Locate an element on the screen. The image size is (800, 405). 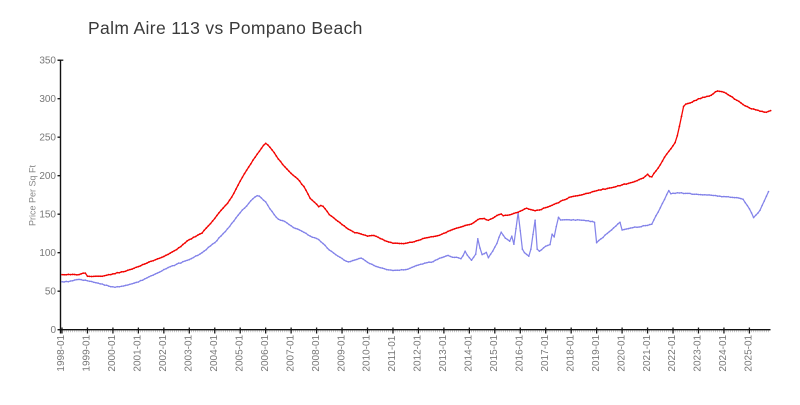
svg-text: 2017-01 is located at coordinates (545, 352).